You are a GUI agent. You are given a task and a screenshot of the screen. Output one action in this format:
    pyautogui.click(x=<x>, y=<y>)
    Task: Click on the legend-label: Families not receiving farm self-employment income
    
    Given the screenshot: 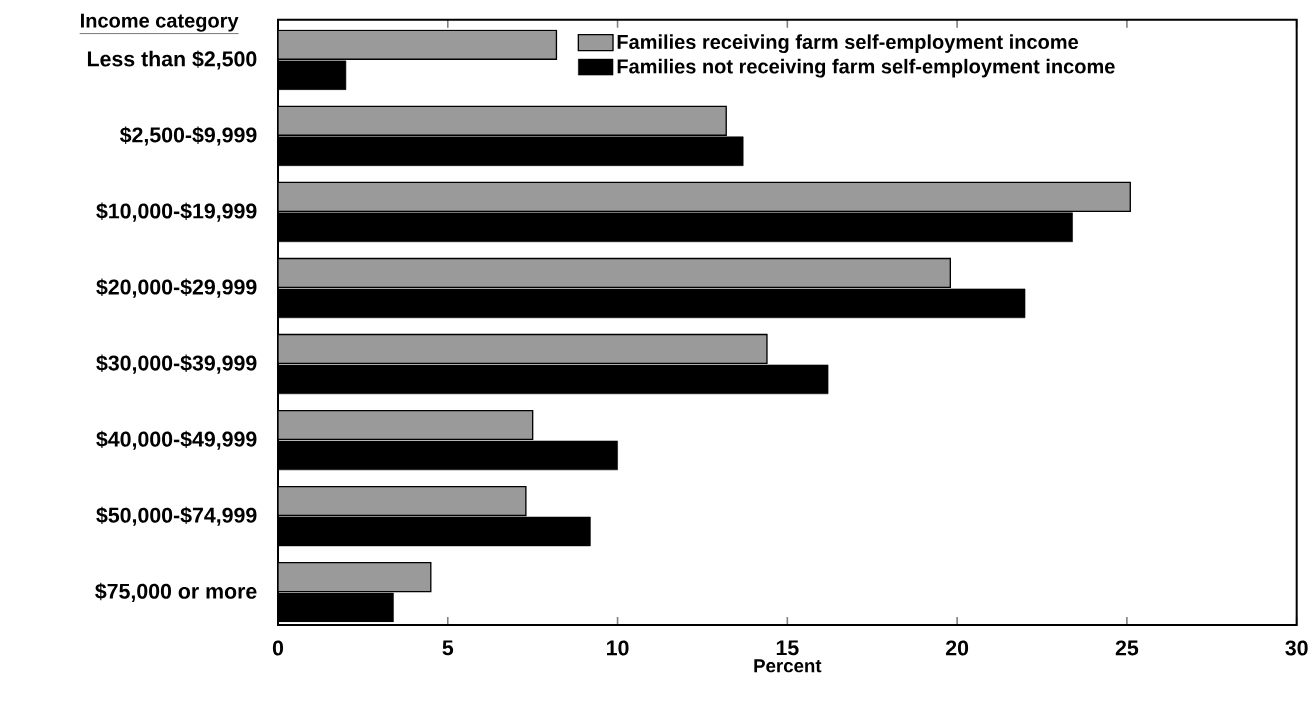 What is the action you would take?
    pyautogui.click(x=866, y=68)
    